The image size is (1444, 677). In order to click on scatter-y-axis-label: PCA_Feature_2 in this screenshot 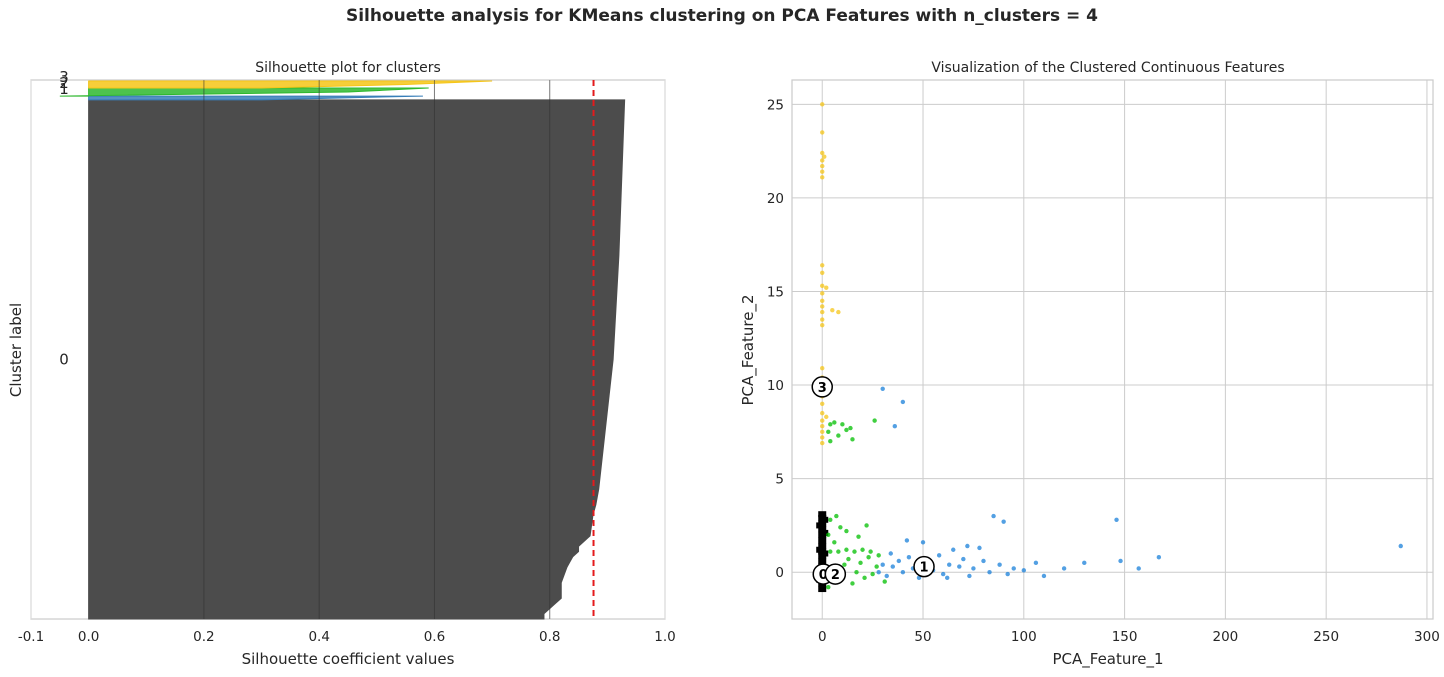, I will do `click(748, 349)`.